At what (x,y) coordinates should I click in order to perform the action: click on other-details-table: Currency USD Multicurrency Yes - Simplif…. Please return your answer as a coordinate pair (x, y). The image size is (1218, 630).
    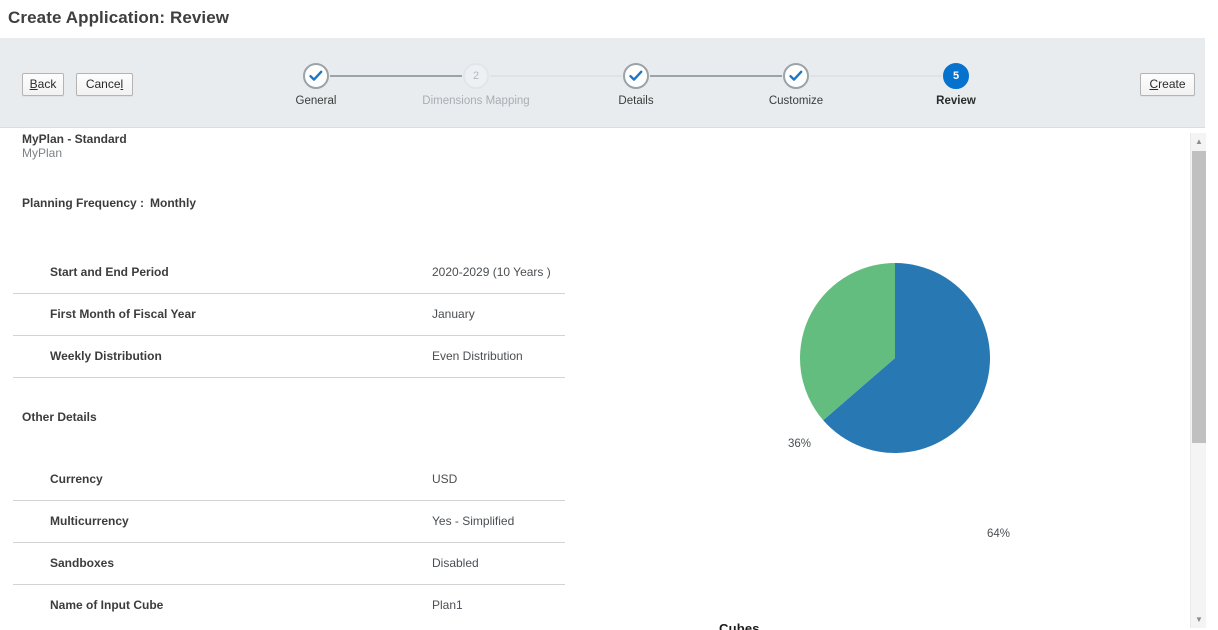
    Looking at the image, I should click on (289, 542).